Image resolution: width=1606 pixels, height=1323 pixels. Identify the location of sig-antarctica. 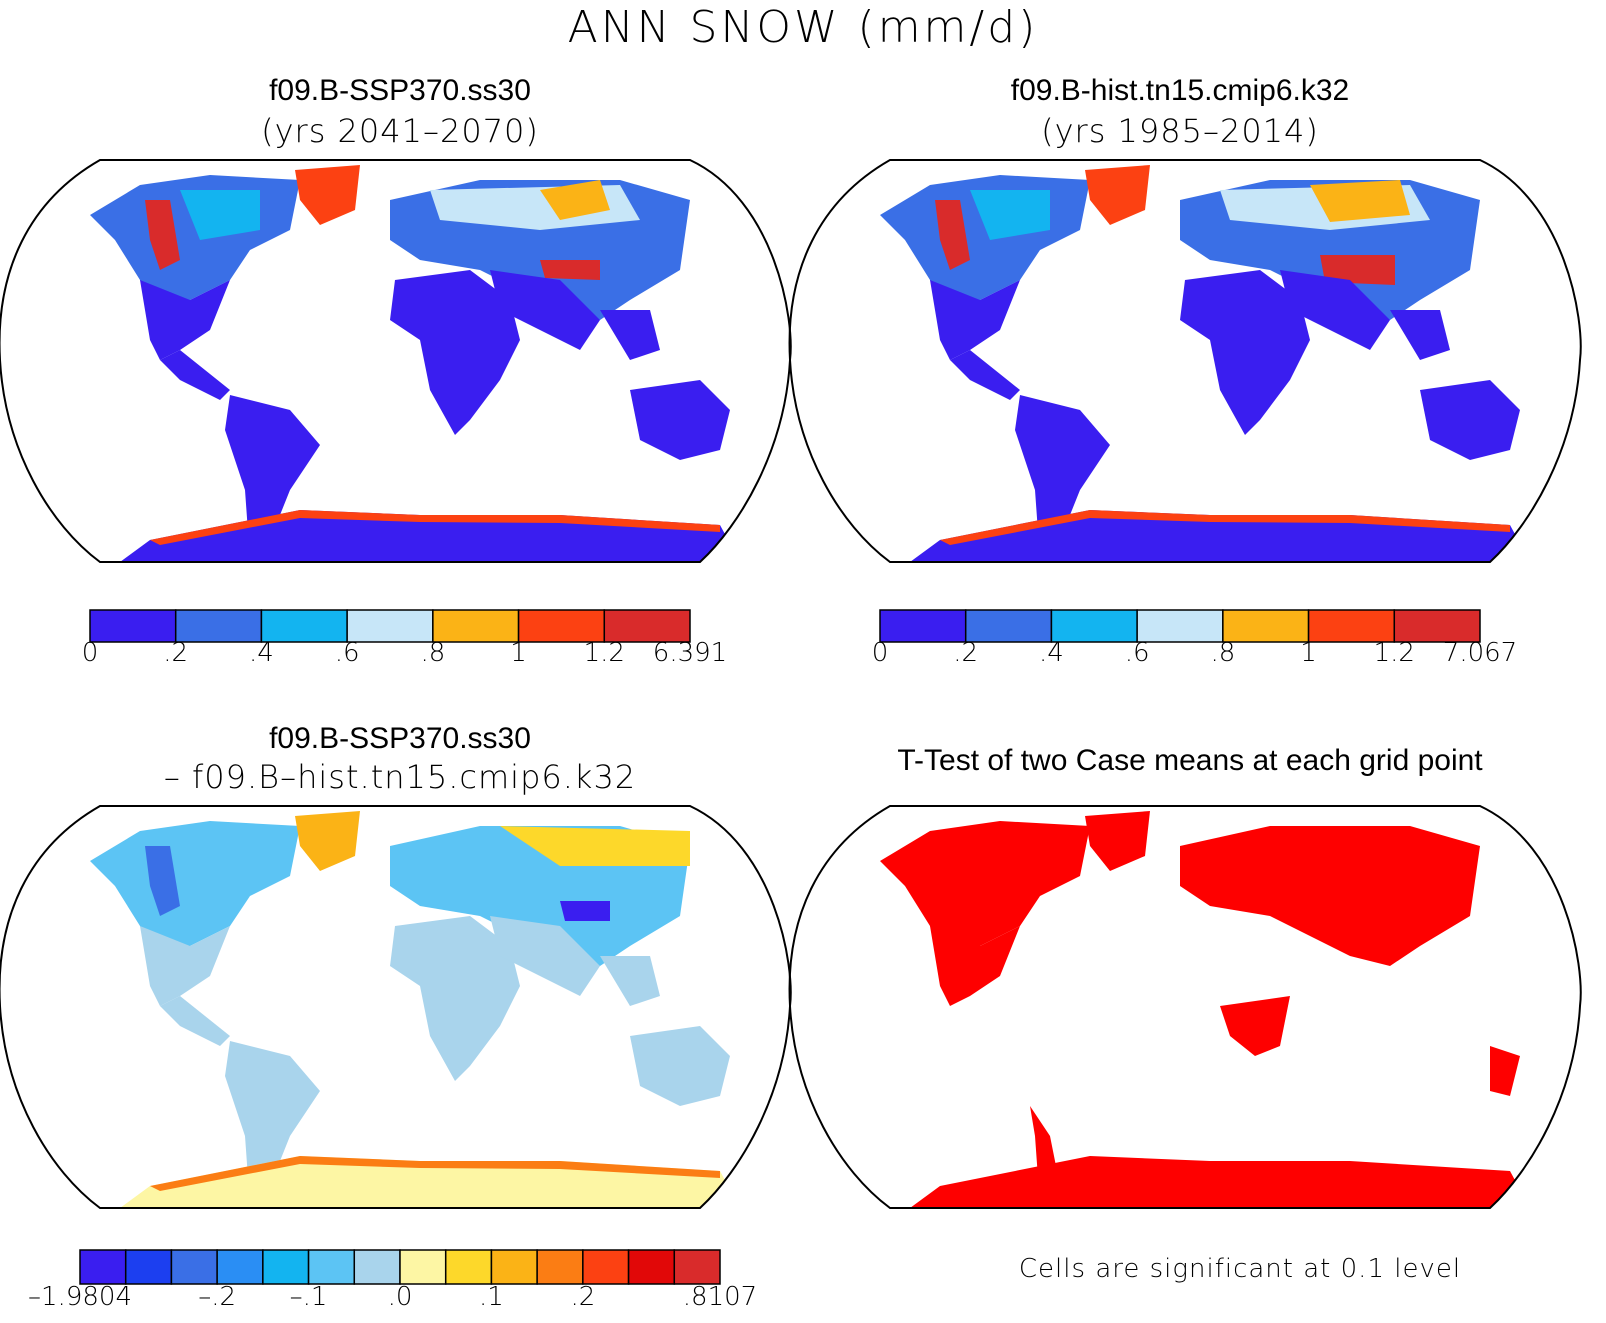
(1220, 1182).